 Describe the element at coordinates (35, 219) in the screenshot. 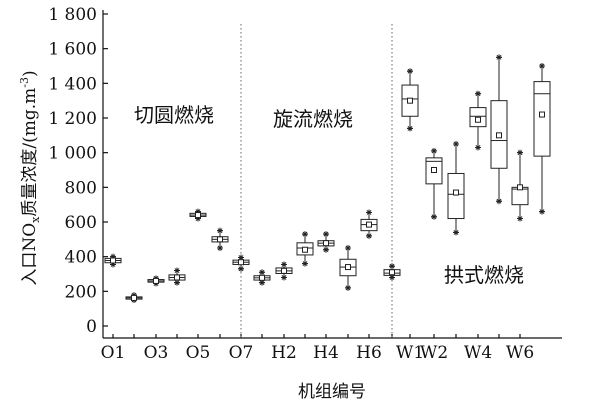

I see `y-axis-label-part: x` at that location.